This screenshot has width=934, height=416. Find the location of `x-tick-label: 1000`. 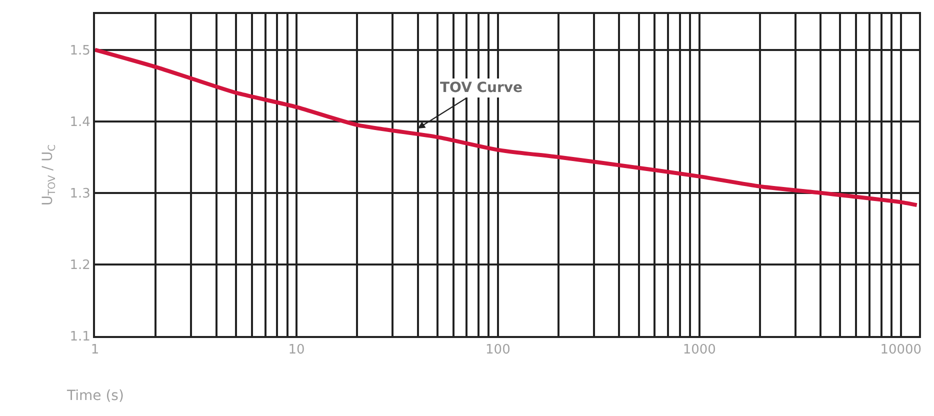

x-tick-label: 1000 is located at coordinates (699, 350).